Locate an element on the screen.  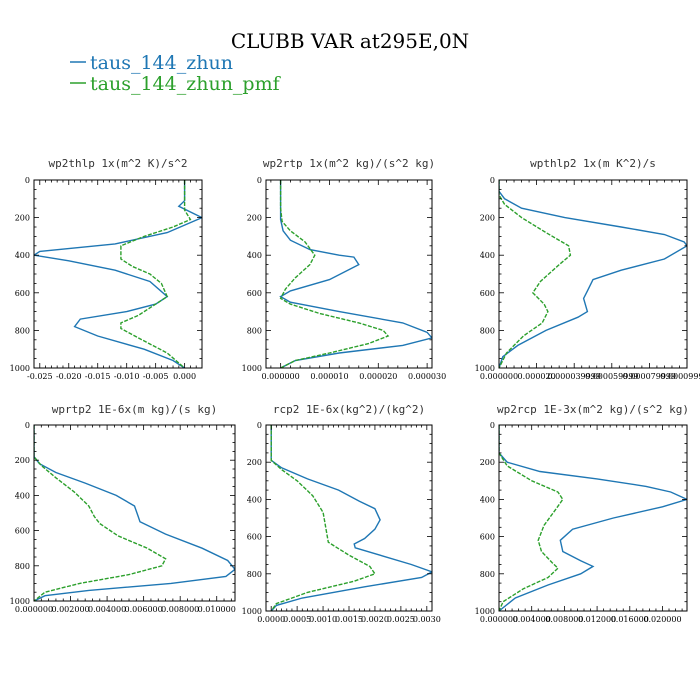
x-tick-label: 0.000010 is located at coordinates (329, 376).